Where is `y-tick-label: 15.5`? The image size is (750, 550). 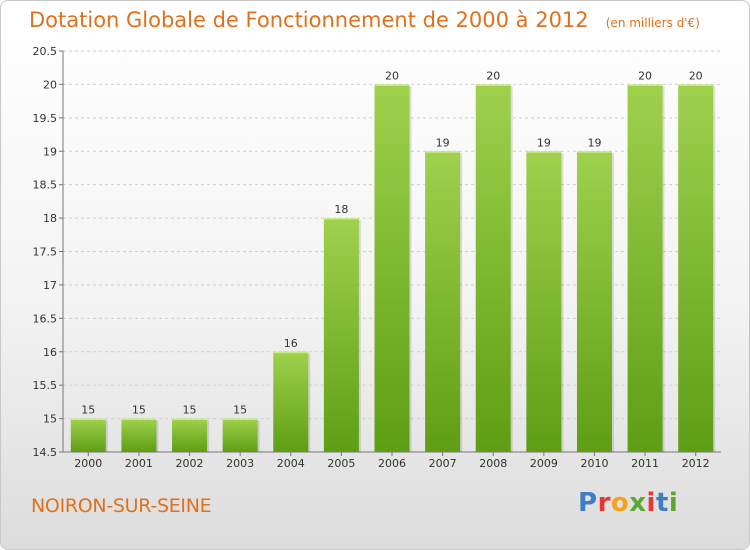
y-tick-label: 15.5 is located at coordinates (45, 385).